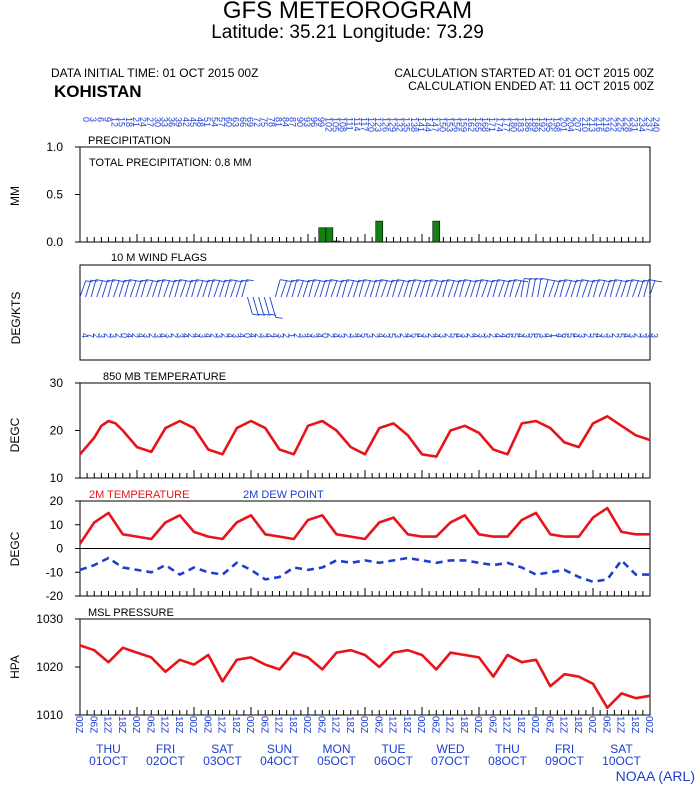 The height and width of the screenshot is (787, 695). What do you see at coordinates (54, 195) in the screenshot?
I see `precipitation-y-label: 0.5` at bounding box center [54, 195].